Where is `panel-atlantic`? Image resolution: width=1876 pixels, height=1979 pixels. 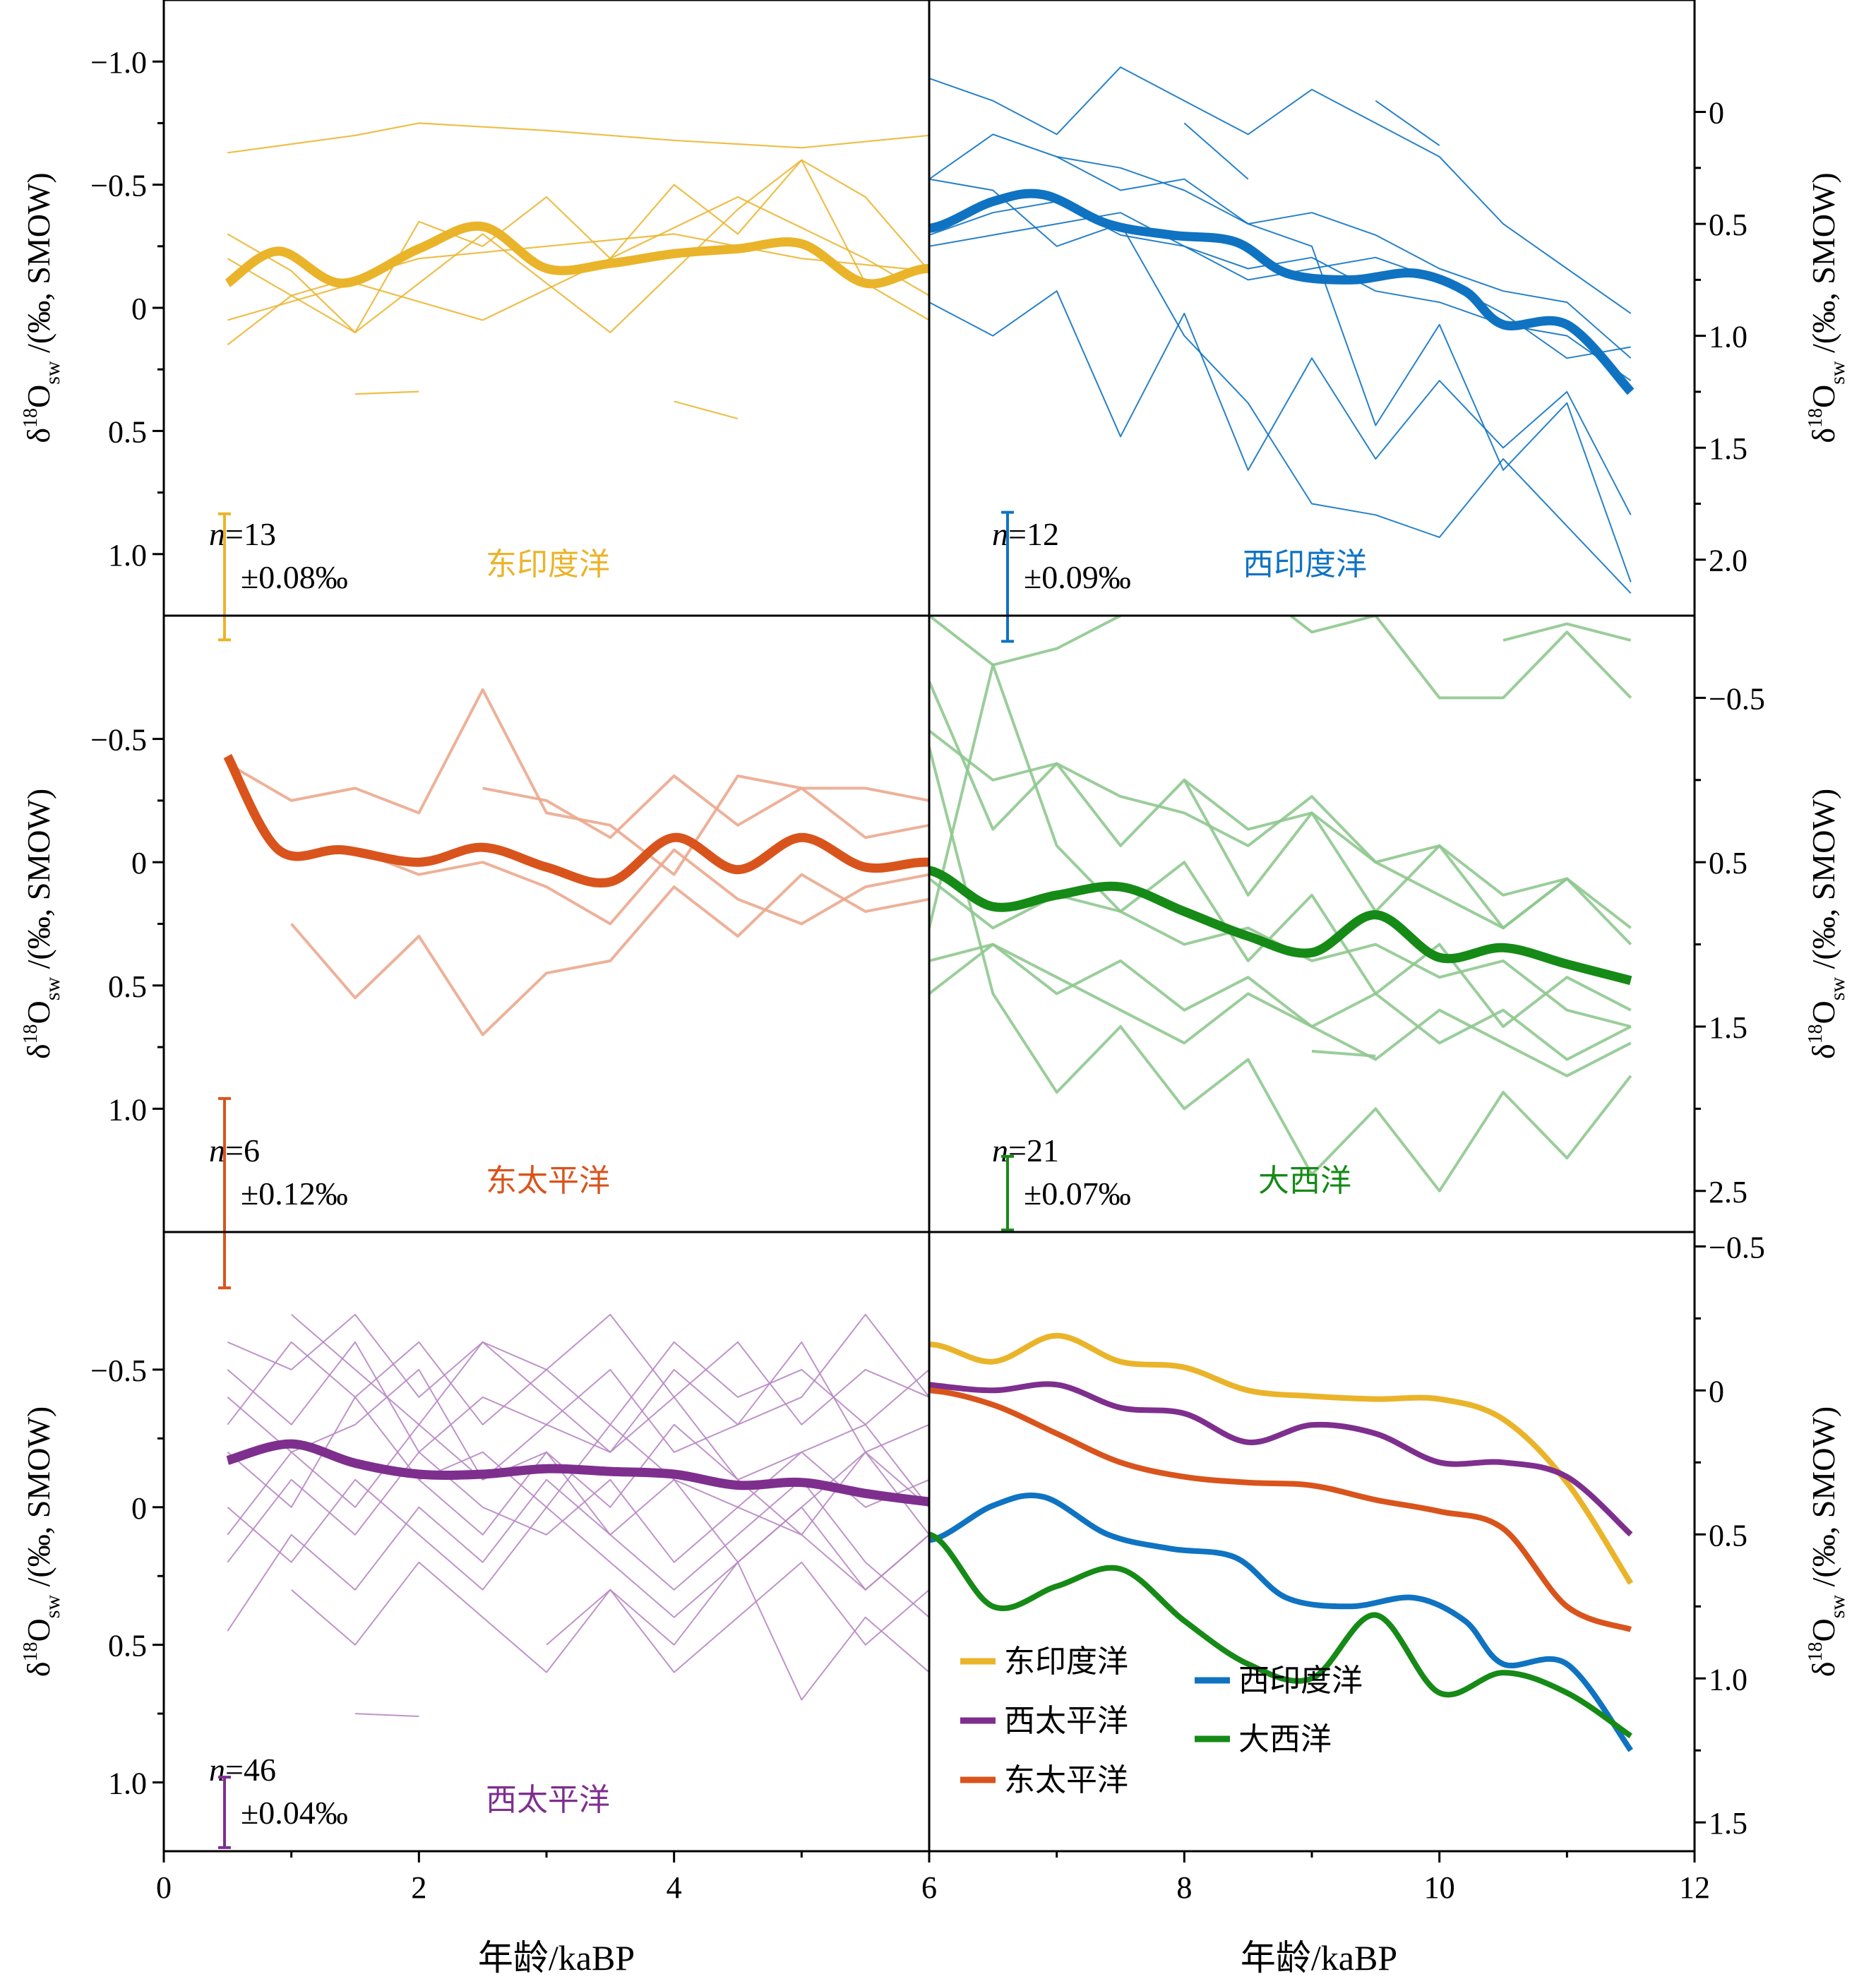 panel-atlantic is located at coordinates (1280, 904).